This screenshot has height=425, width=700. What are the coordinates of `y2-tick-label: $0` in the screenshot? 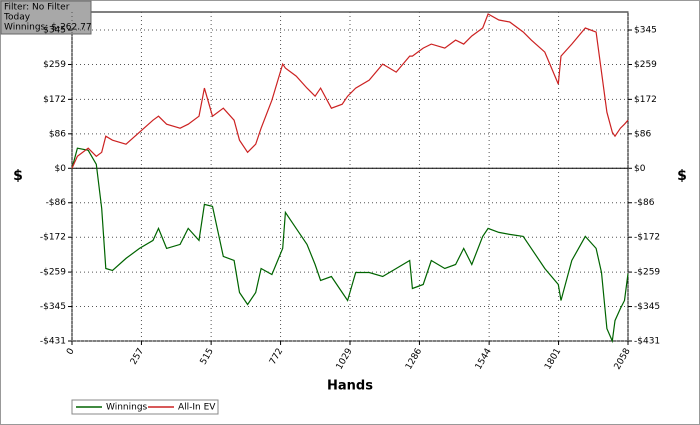 It's located at (640, 169).